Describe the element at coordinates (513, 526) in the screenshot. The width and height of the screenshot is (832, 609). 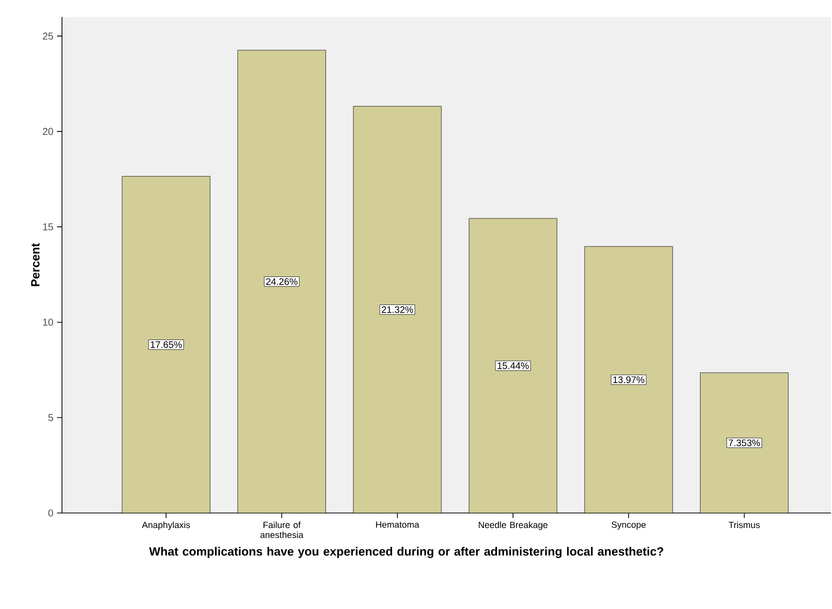
I see `x-tick-label: Needle Breakage` at that location.